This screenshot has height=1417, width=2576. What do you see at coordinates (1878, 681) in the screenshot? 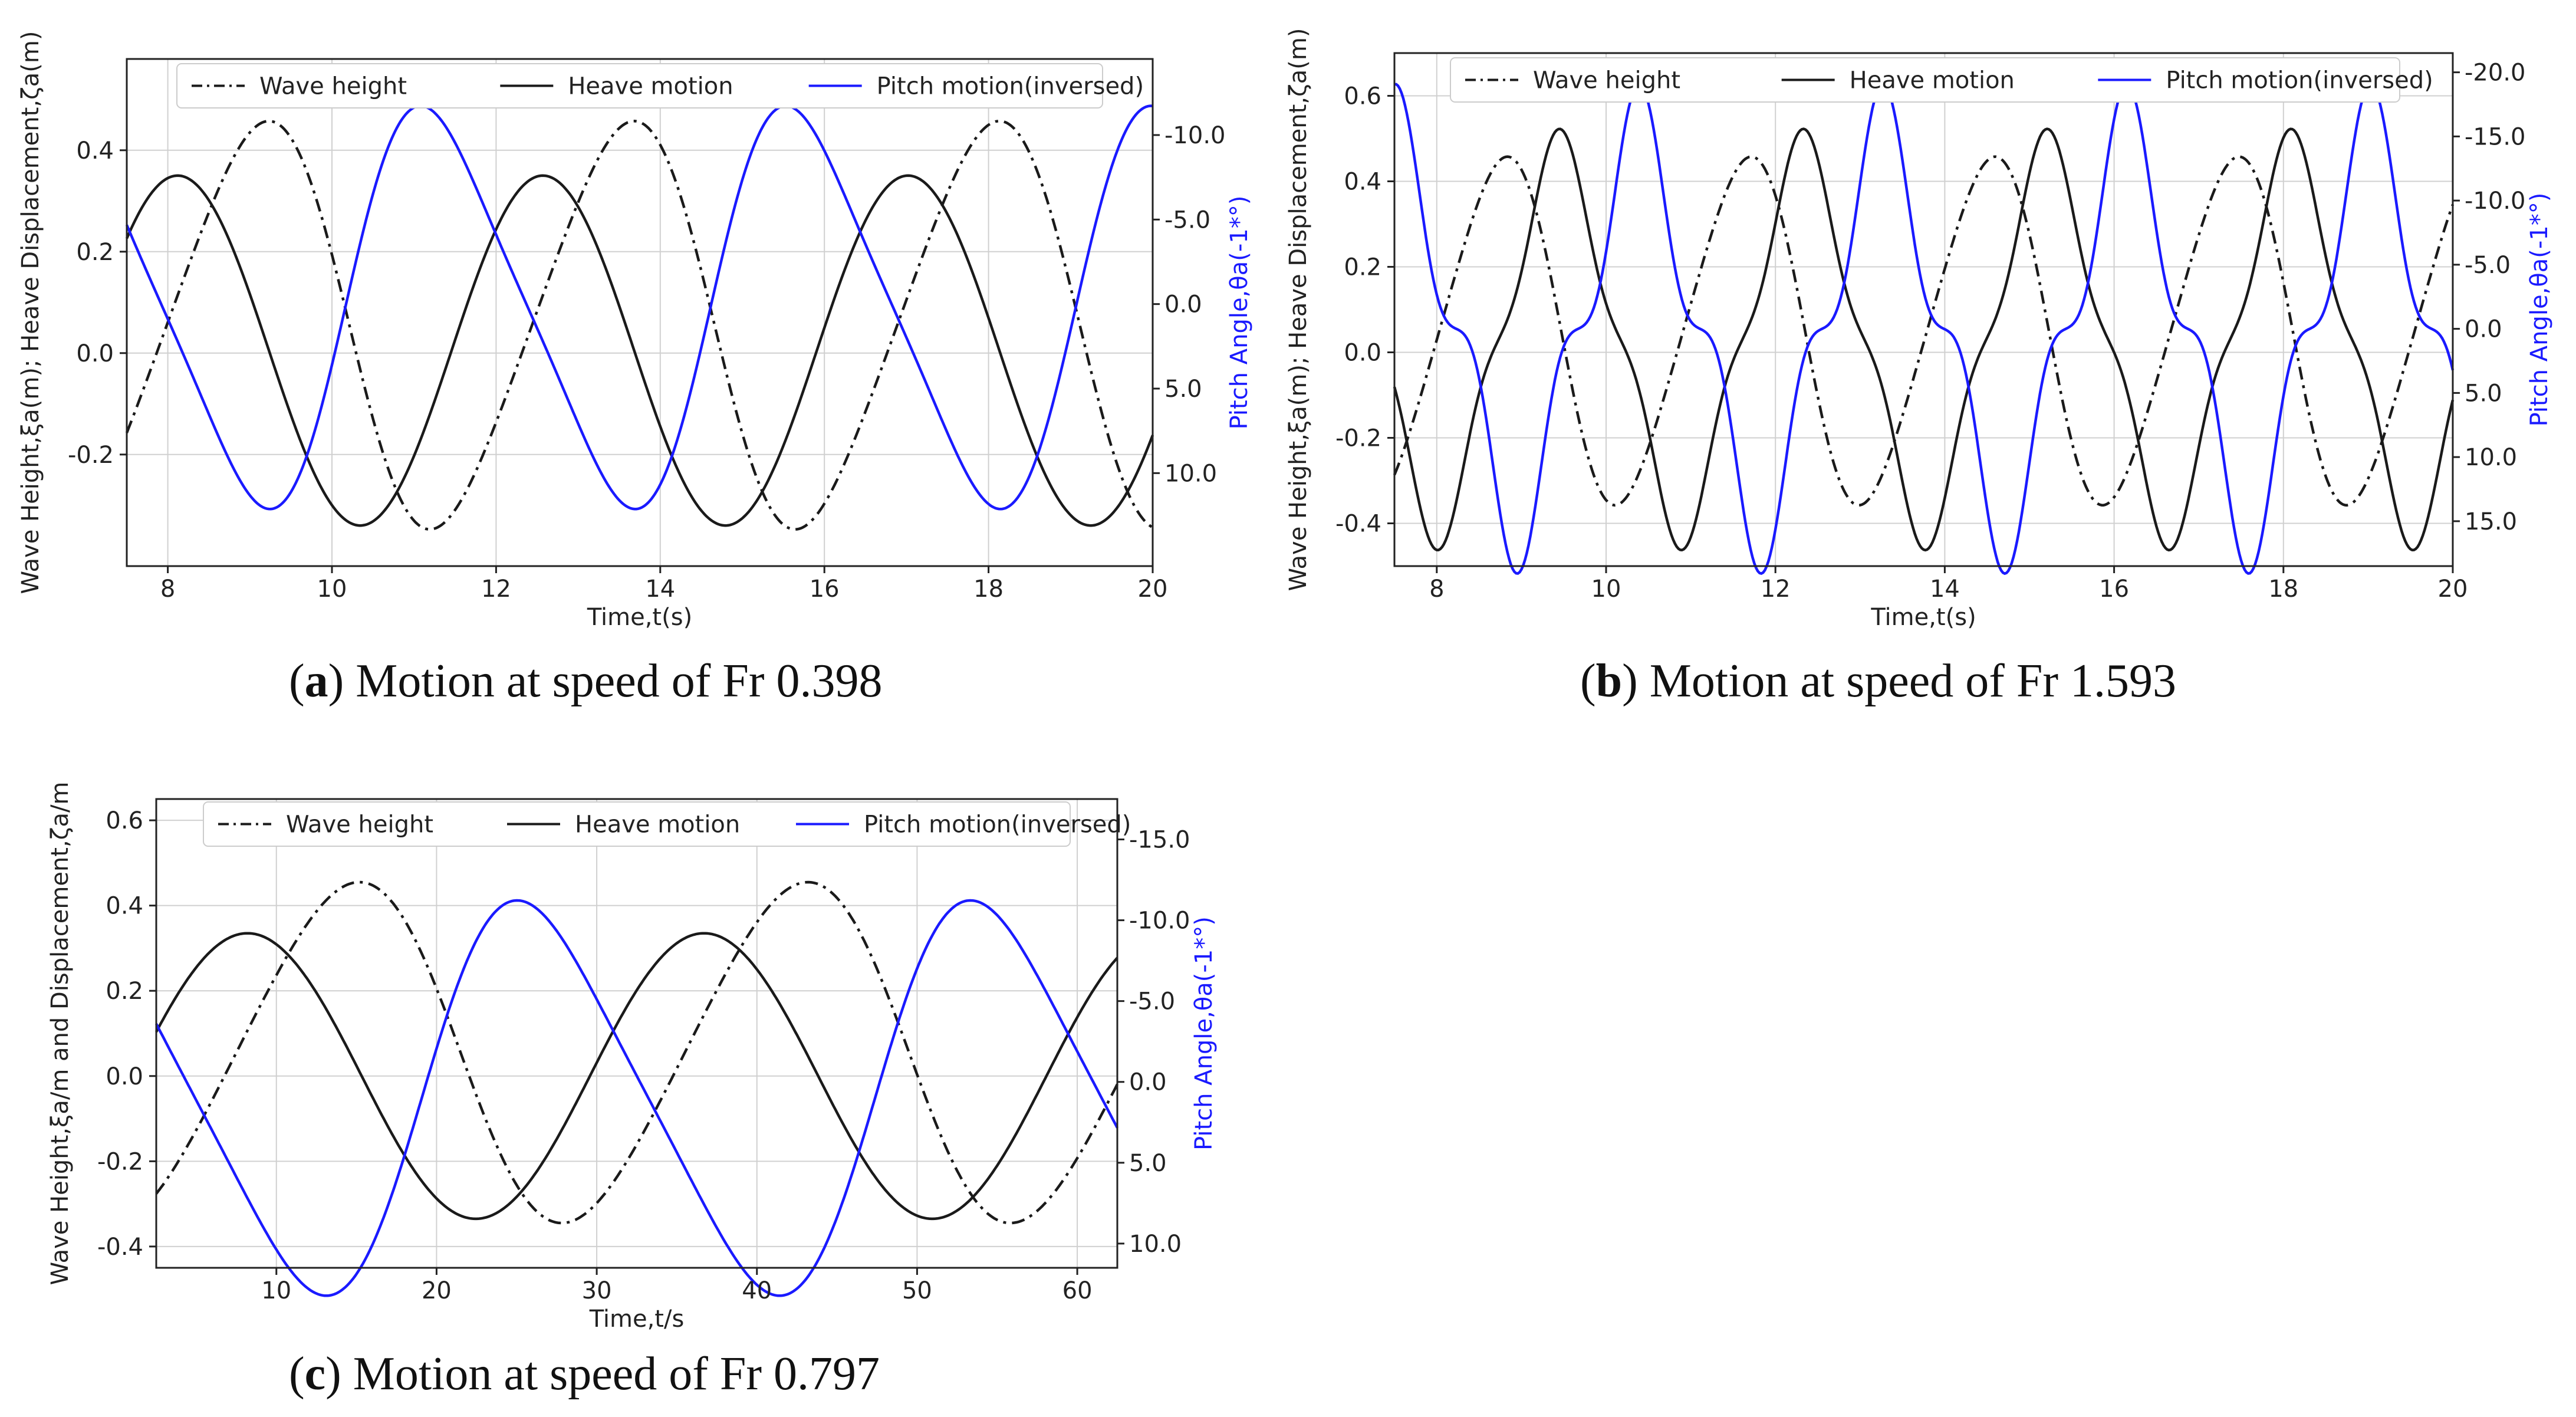
I see `caption-b: (b) Motion at speed of Fr 1.593` at bounding box center [1878, 681].